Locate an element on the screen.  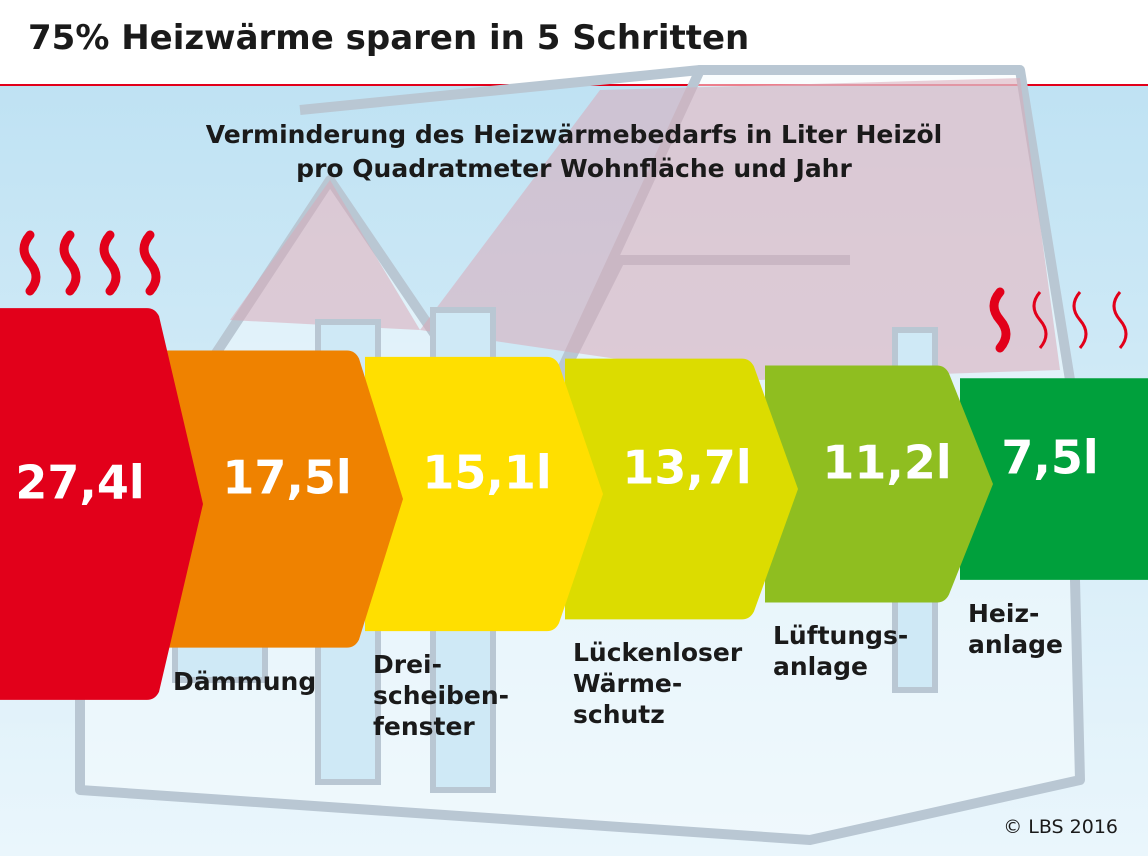
category-label: Lückenloser Wärme- schutz is located at coordinates (658, 684).